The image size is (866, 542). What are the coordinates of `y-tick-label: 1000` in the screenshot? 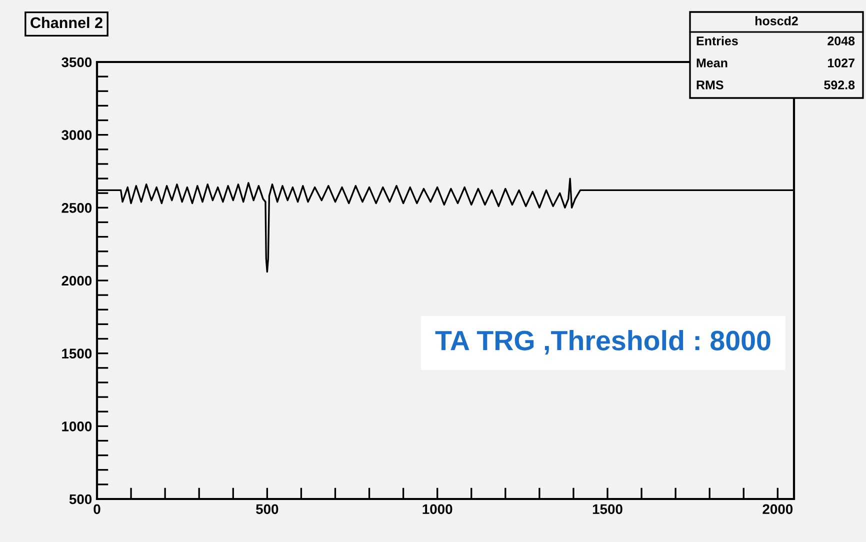 It's located at (77, 427).